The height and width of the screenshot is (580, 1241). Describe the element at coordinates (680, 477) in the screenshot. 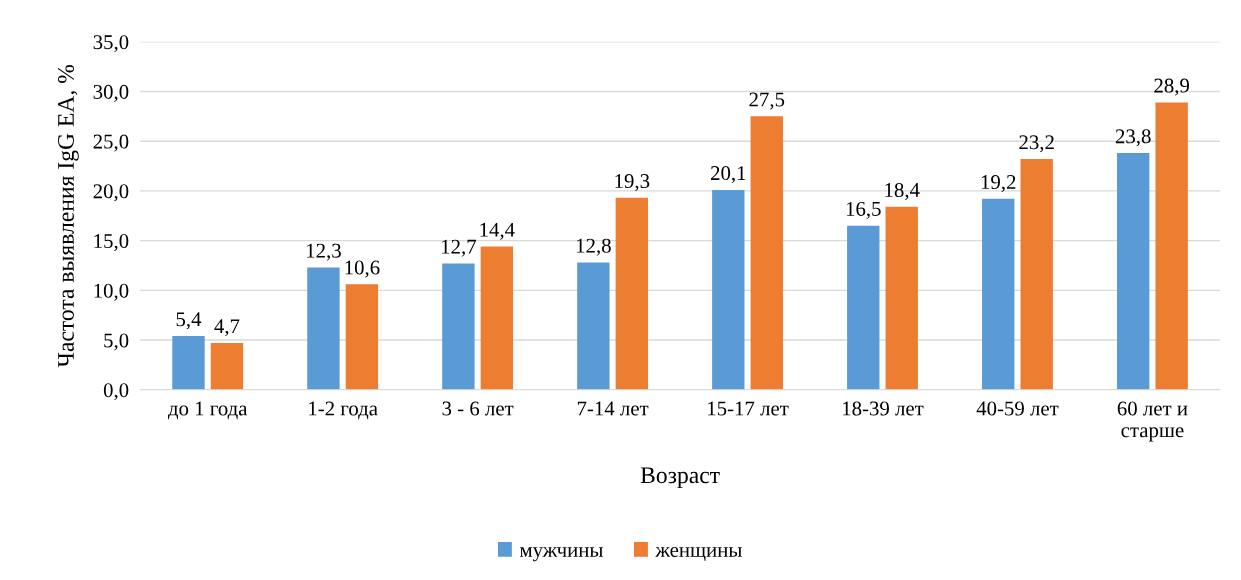

I see `x-axis-title: Возраст` at that location.